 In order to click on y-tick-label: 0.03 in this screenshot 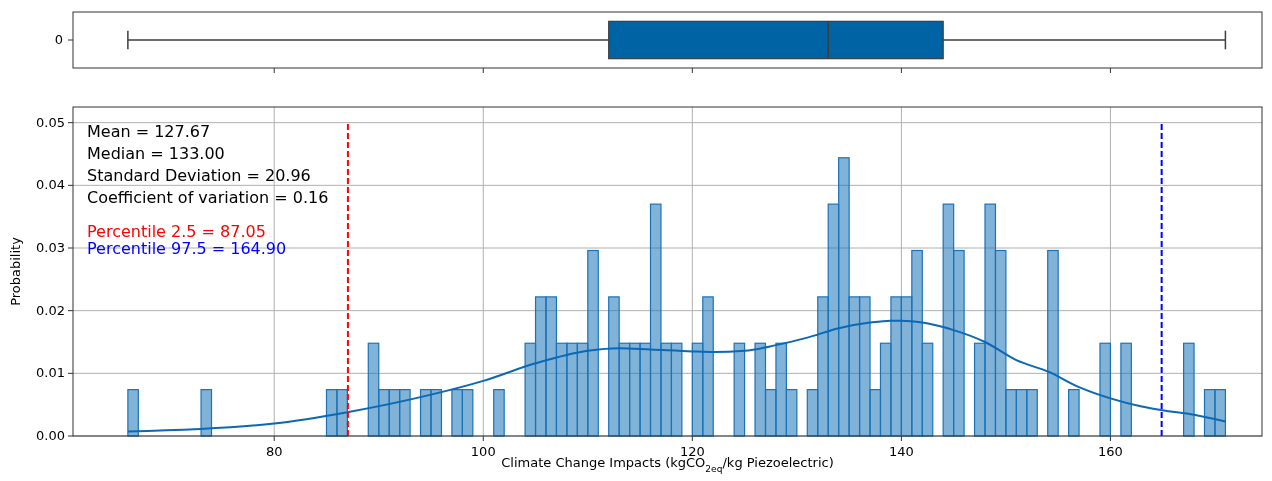, I will do `click(50, 247)`.